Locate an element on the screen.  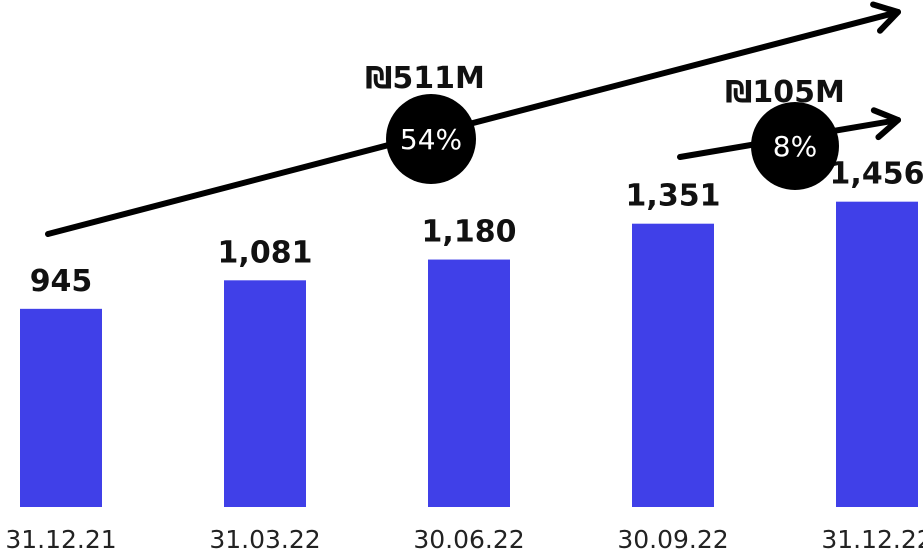
growth-percent-label: 54% is located at coordinates (431, 139).